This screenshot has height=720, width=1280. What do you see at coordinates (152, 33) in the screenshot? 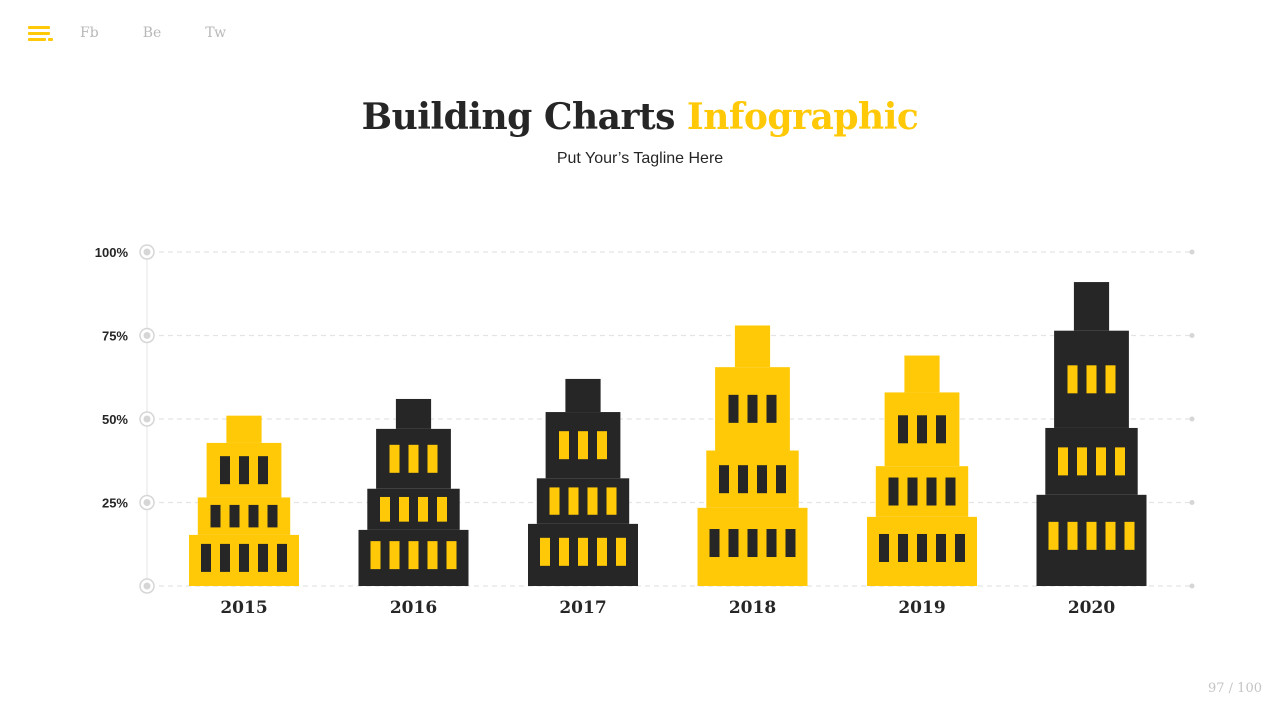
I see `nav-link-be: Be` at bounding box center [152, 33].